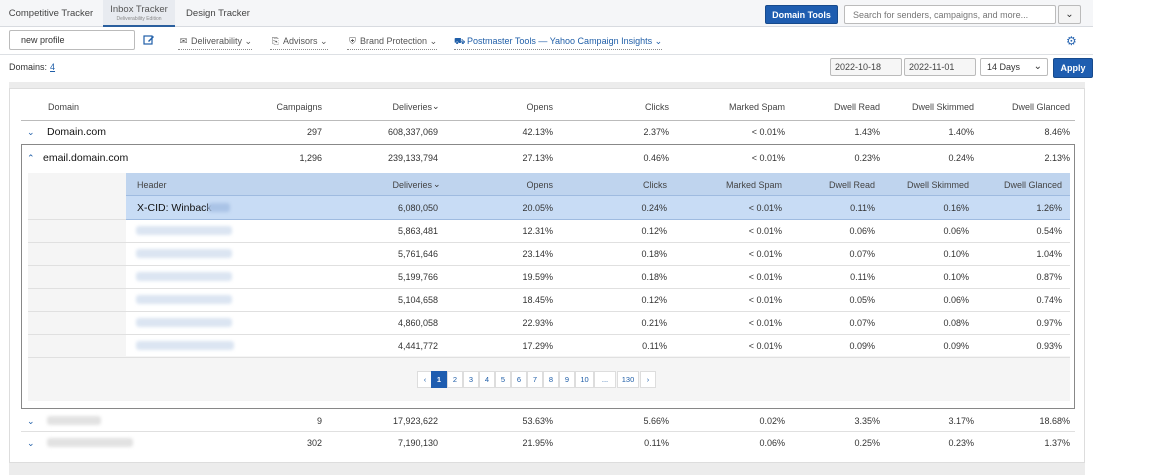  I want to click on dwell-read-cell: 0.25%, so click(867, 443).